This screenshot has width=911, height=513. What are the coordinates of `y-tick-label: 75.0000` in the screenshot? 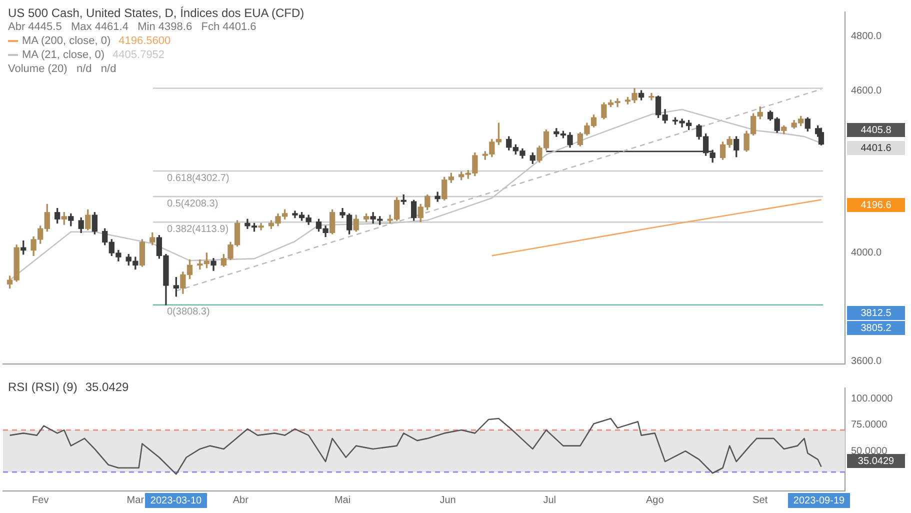 It's located at (869, 425).